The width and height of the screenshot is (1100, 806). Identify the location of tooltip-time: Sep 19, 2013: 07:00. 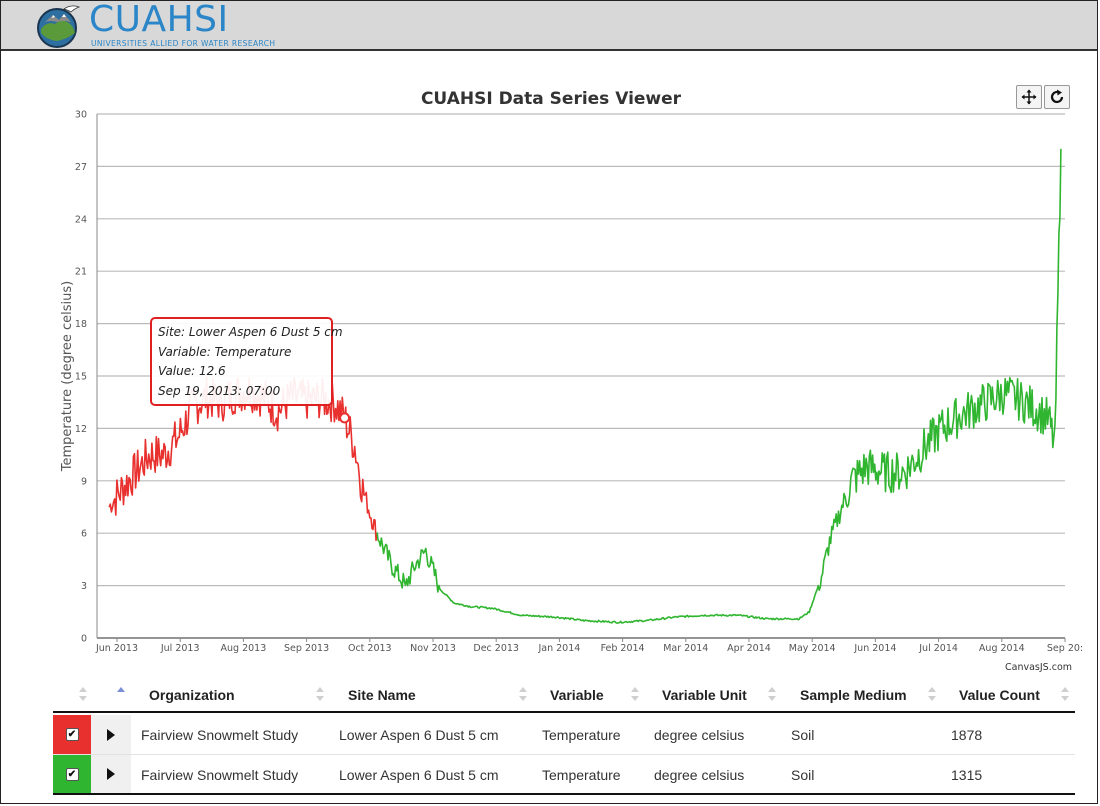
(219, 390).